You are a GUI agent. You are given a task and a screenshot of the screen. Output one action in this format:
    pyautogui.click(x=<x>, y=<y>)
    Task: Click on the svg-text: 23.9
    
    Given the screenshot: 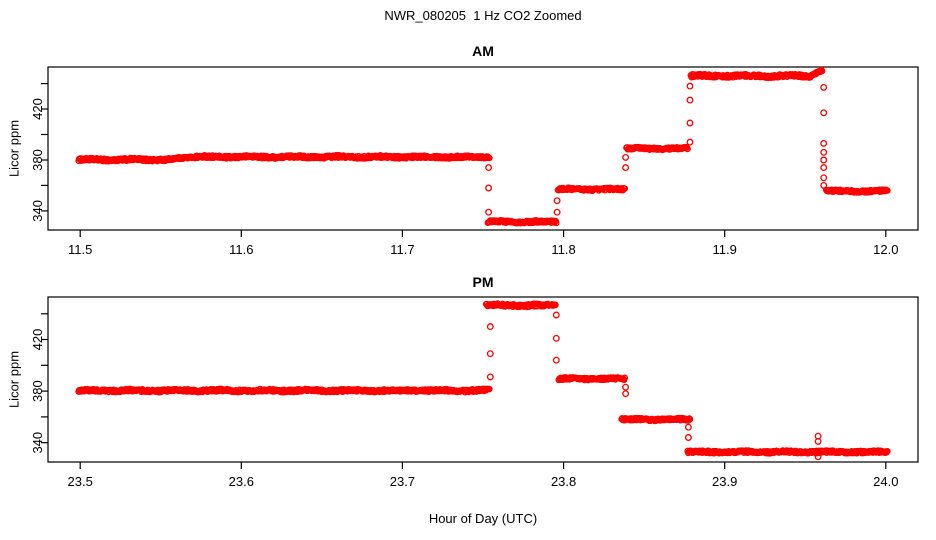 What is the action you would take?
    pyautogui.click(x=724, y=481)
    